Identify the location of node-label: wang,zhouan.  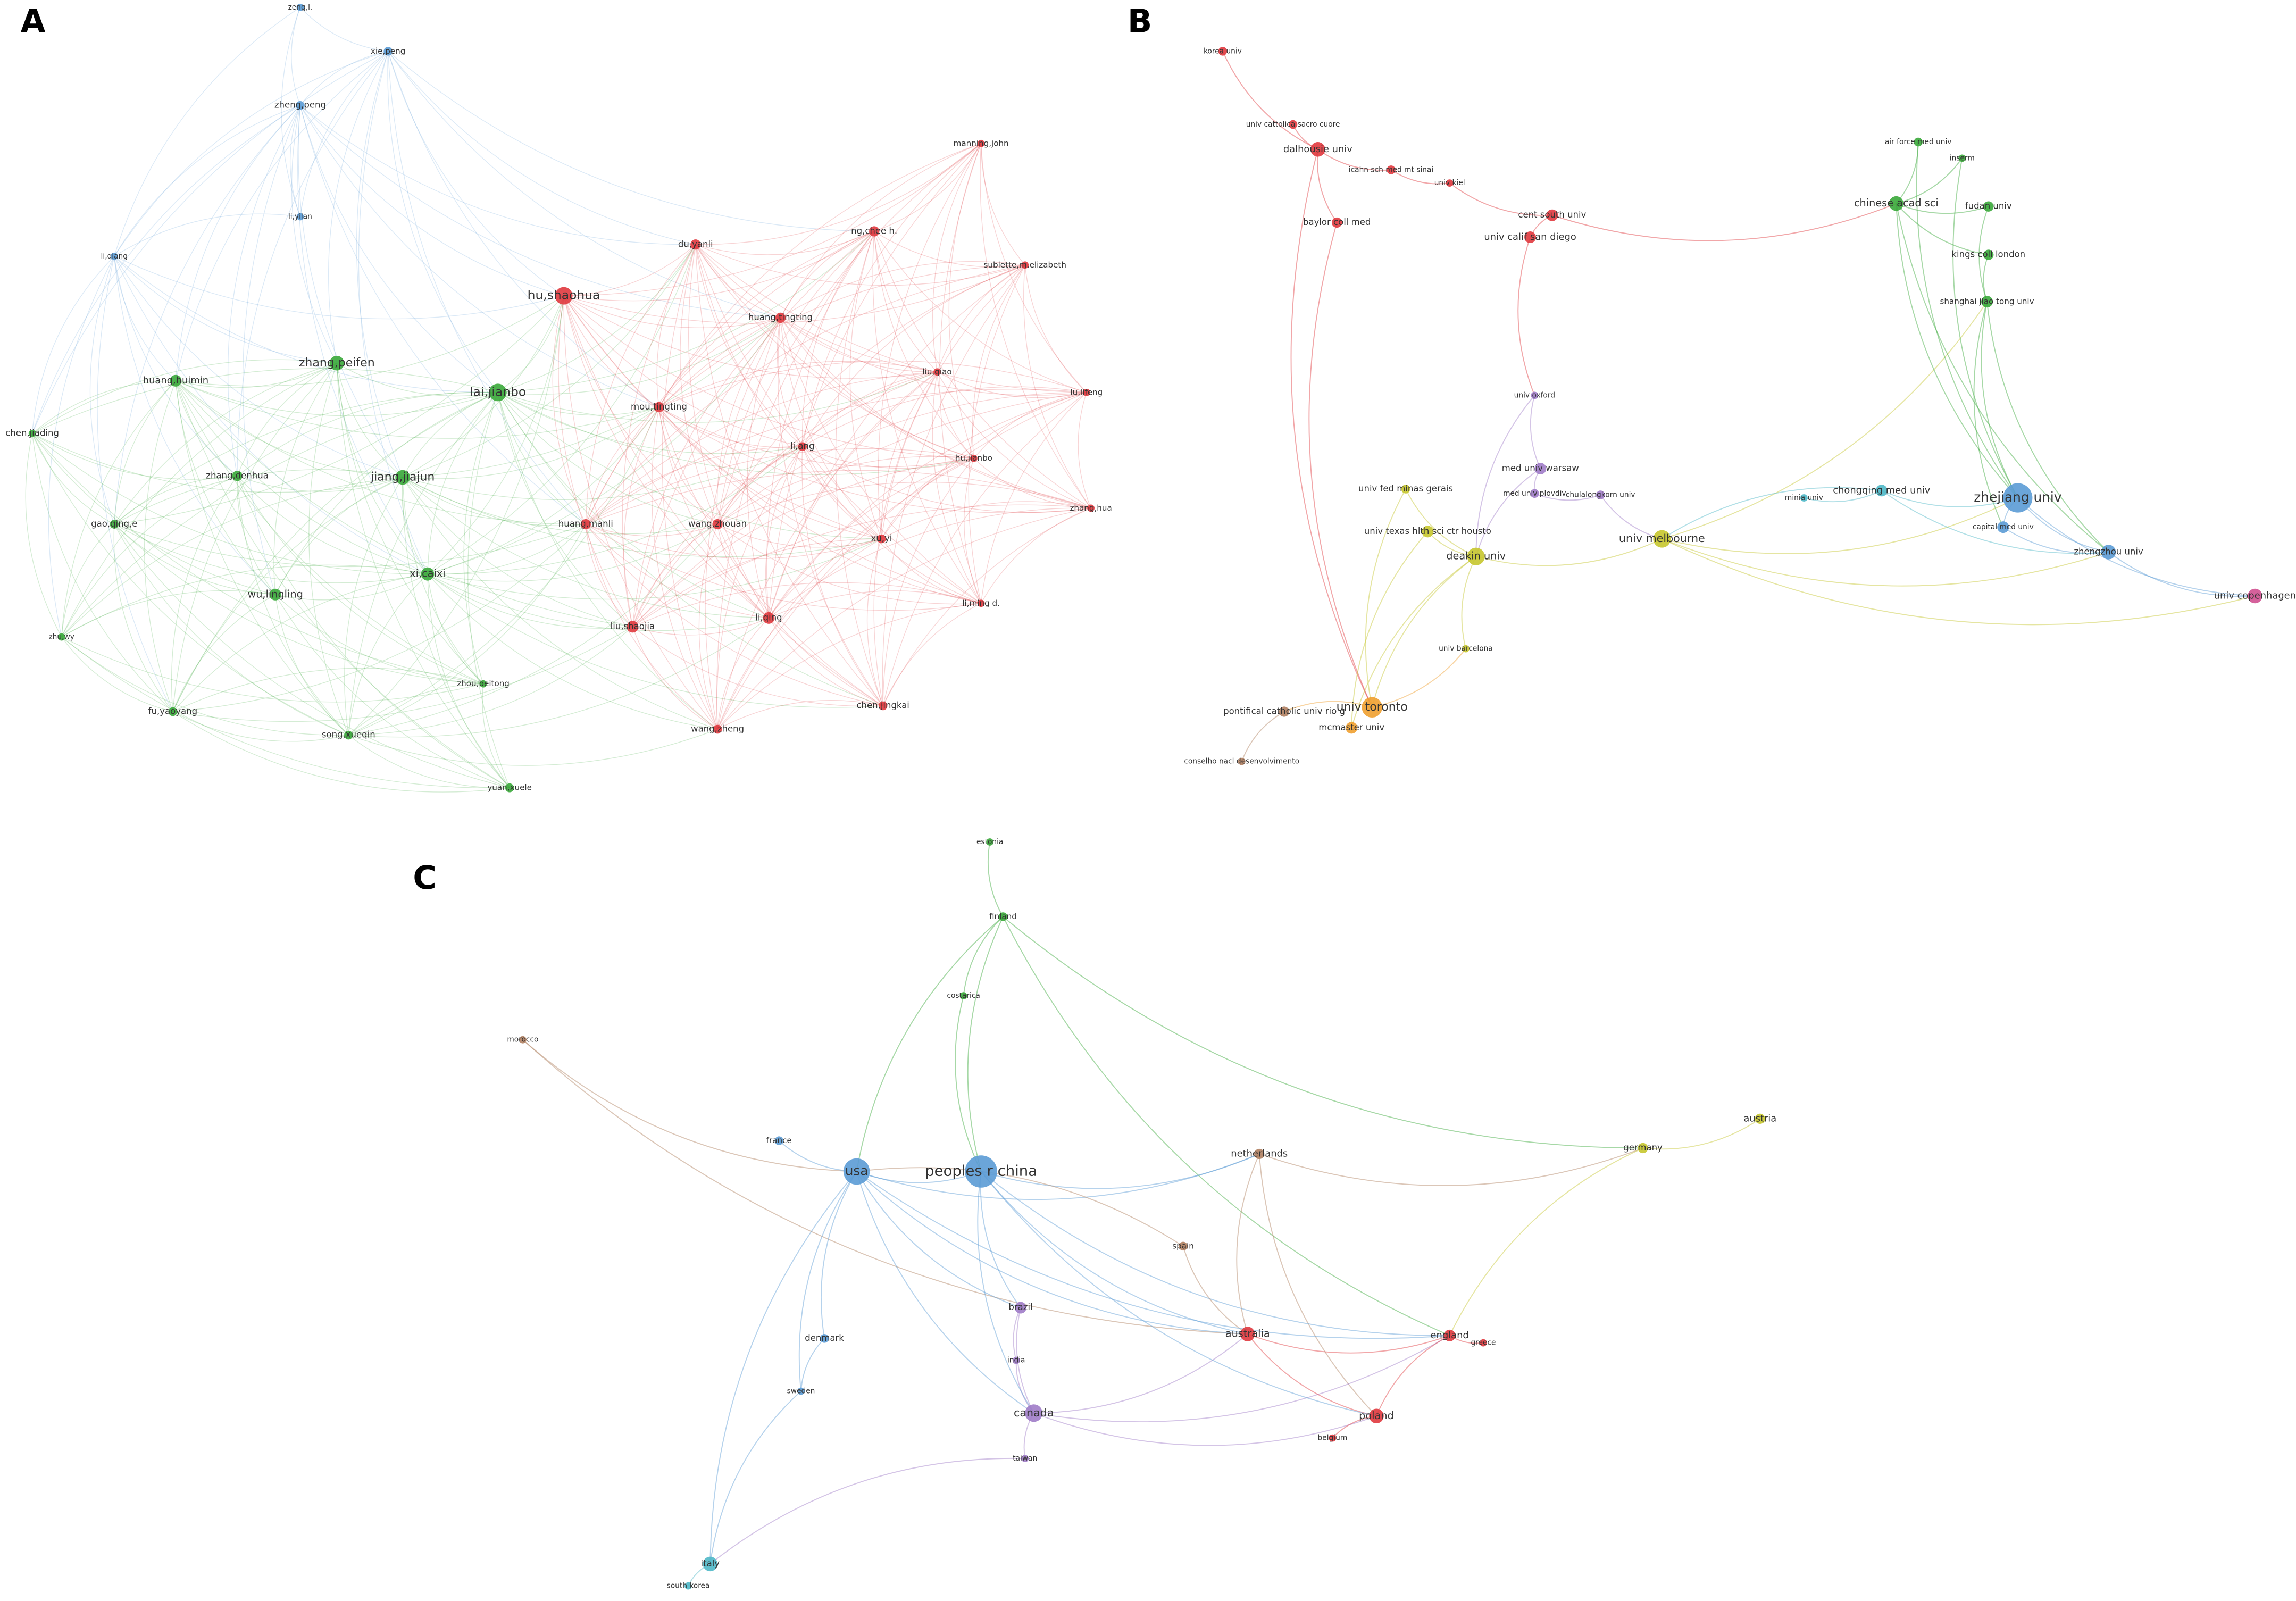
(717, 524).